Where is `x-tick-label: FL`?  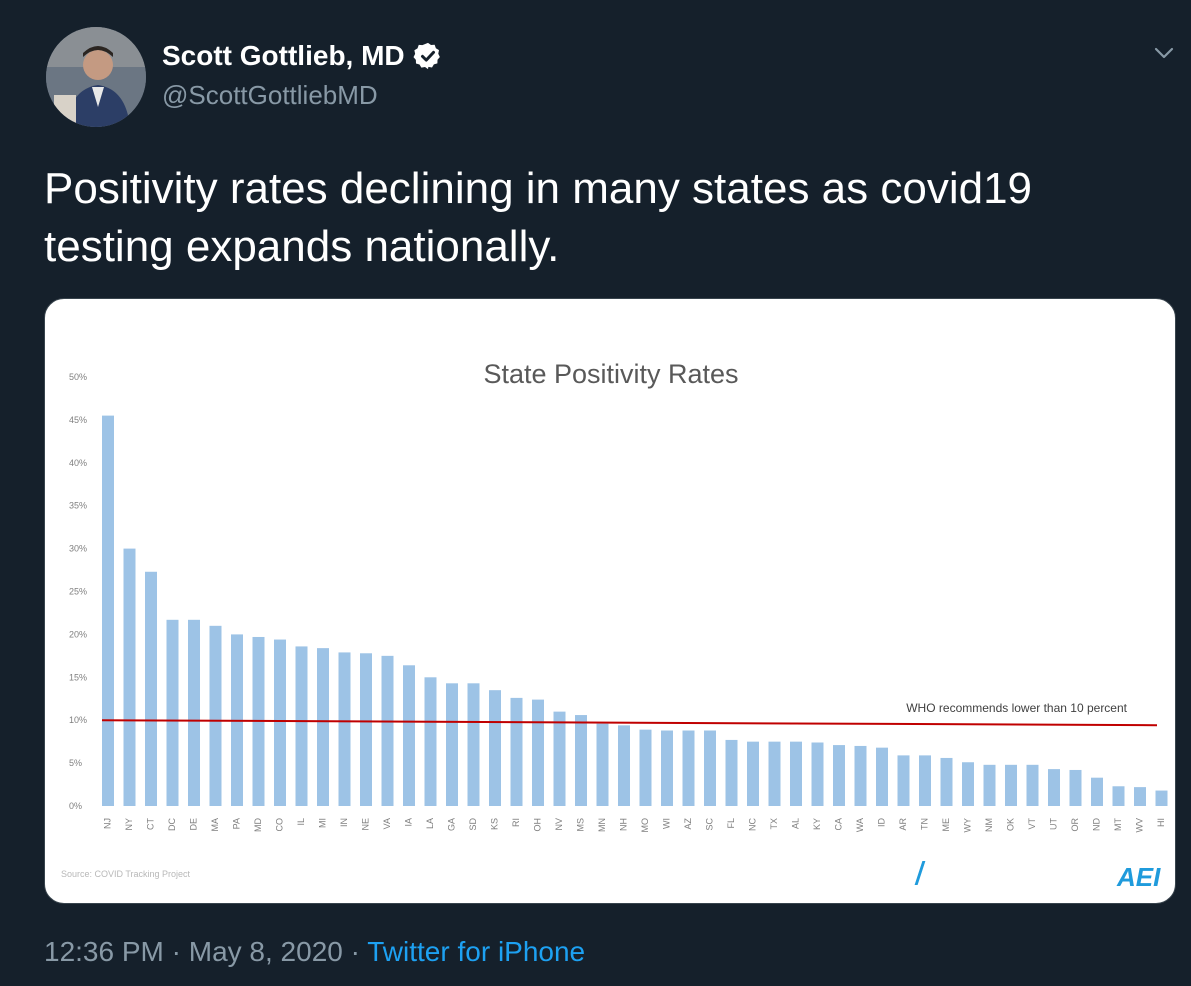 x-tick-label: FL is located at coordinates (731, 823).